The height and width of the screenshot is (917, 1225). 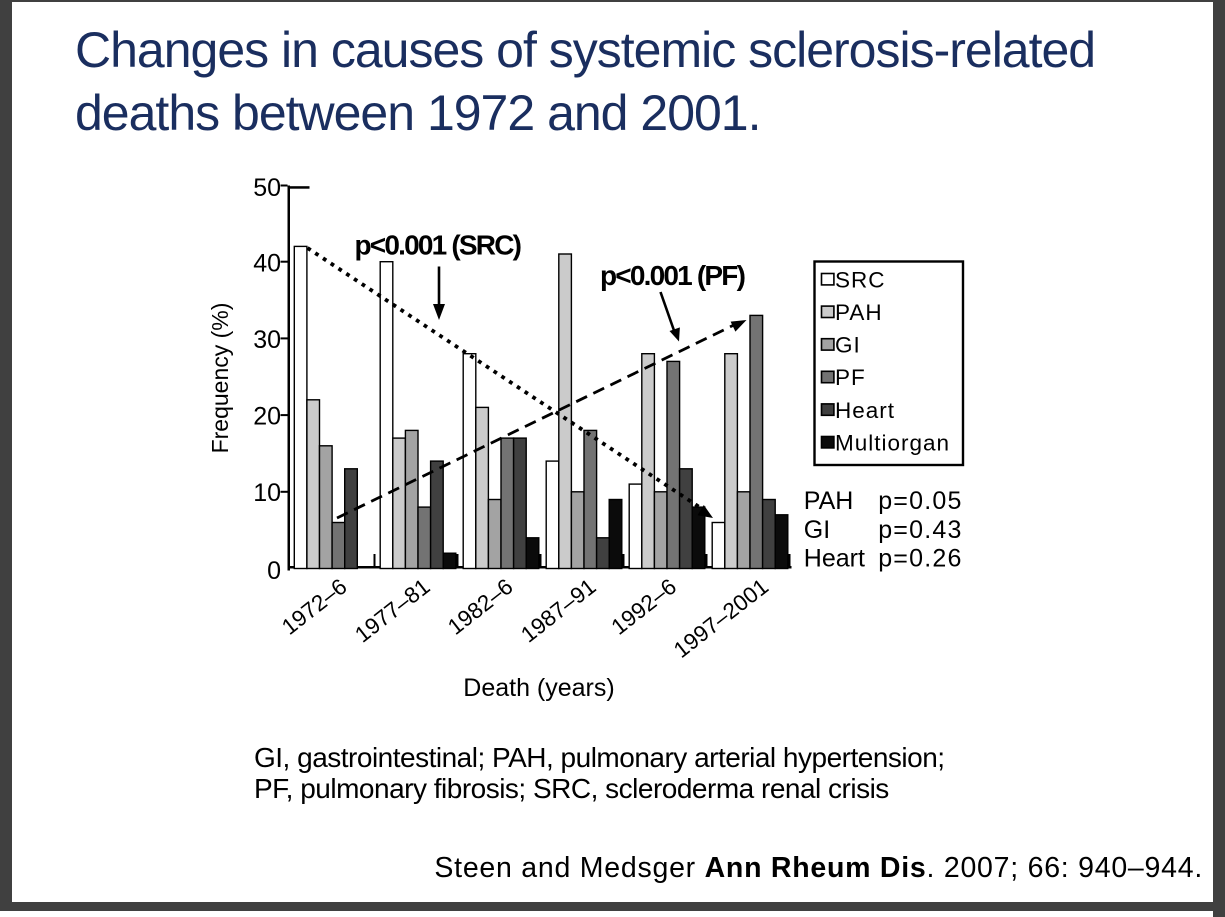 What do you see at coordinates (438, 245) in the screenshot?
I see `svg-text: p<0.001 (SRC)` at bounding box center [438, 245].